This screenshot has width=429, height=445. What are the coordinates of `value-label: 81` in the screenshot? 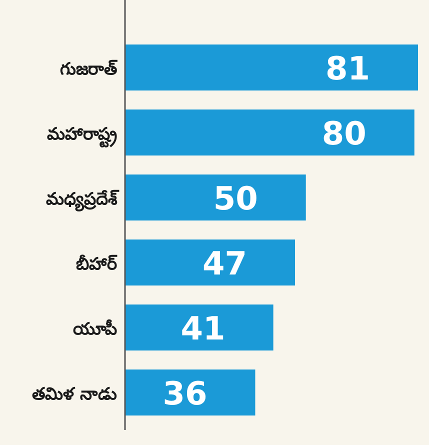 It's located at (347, 69).